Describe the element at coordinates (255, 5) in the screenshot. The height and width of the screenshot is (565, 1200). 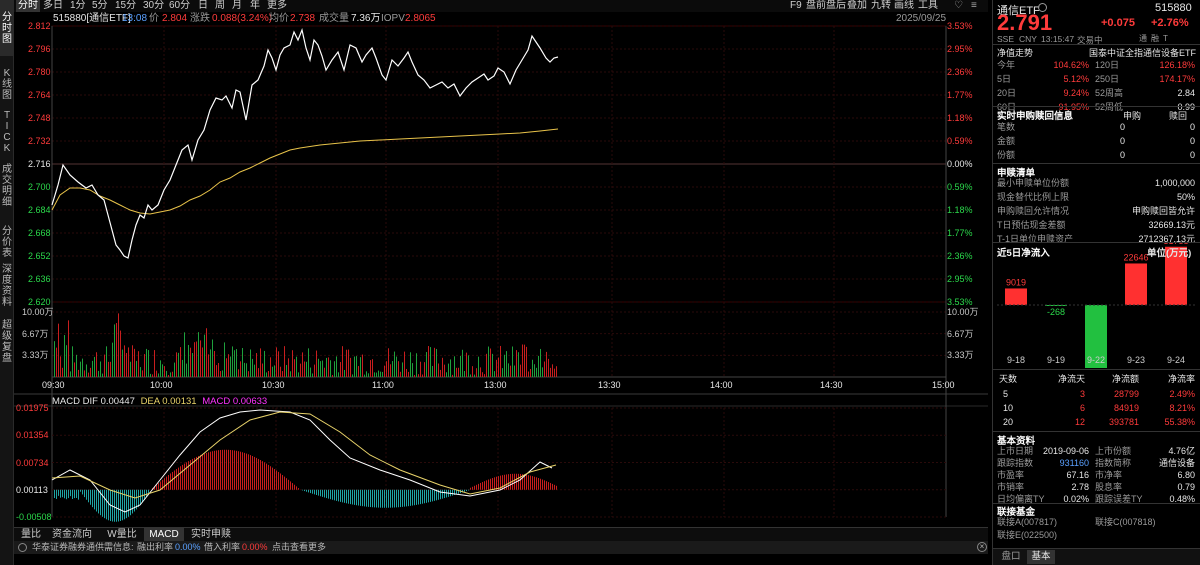
I see `period-10: 年` at that location.